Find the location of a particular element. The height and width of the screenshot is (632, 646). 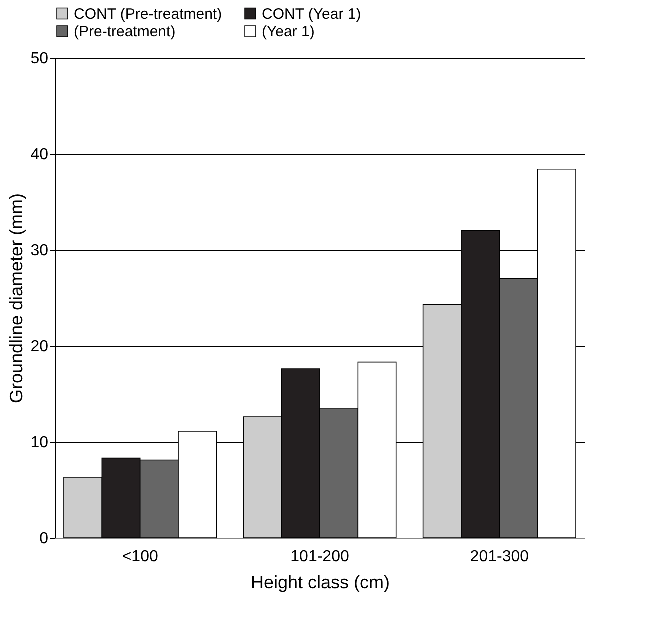

y-tick-label: 0 is located at coordinates (44, 539).